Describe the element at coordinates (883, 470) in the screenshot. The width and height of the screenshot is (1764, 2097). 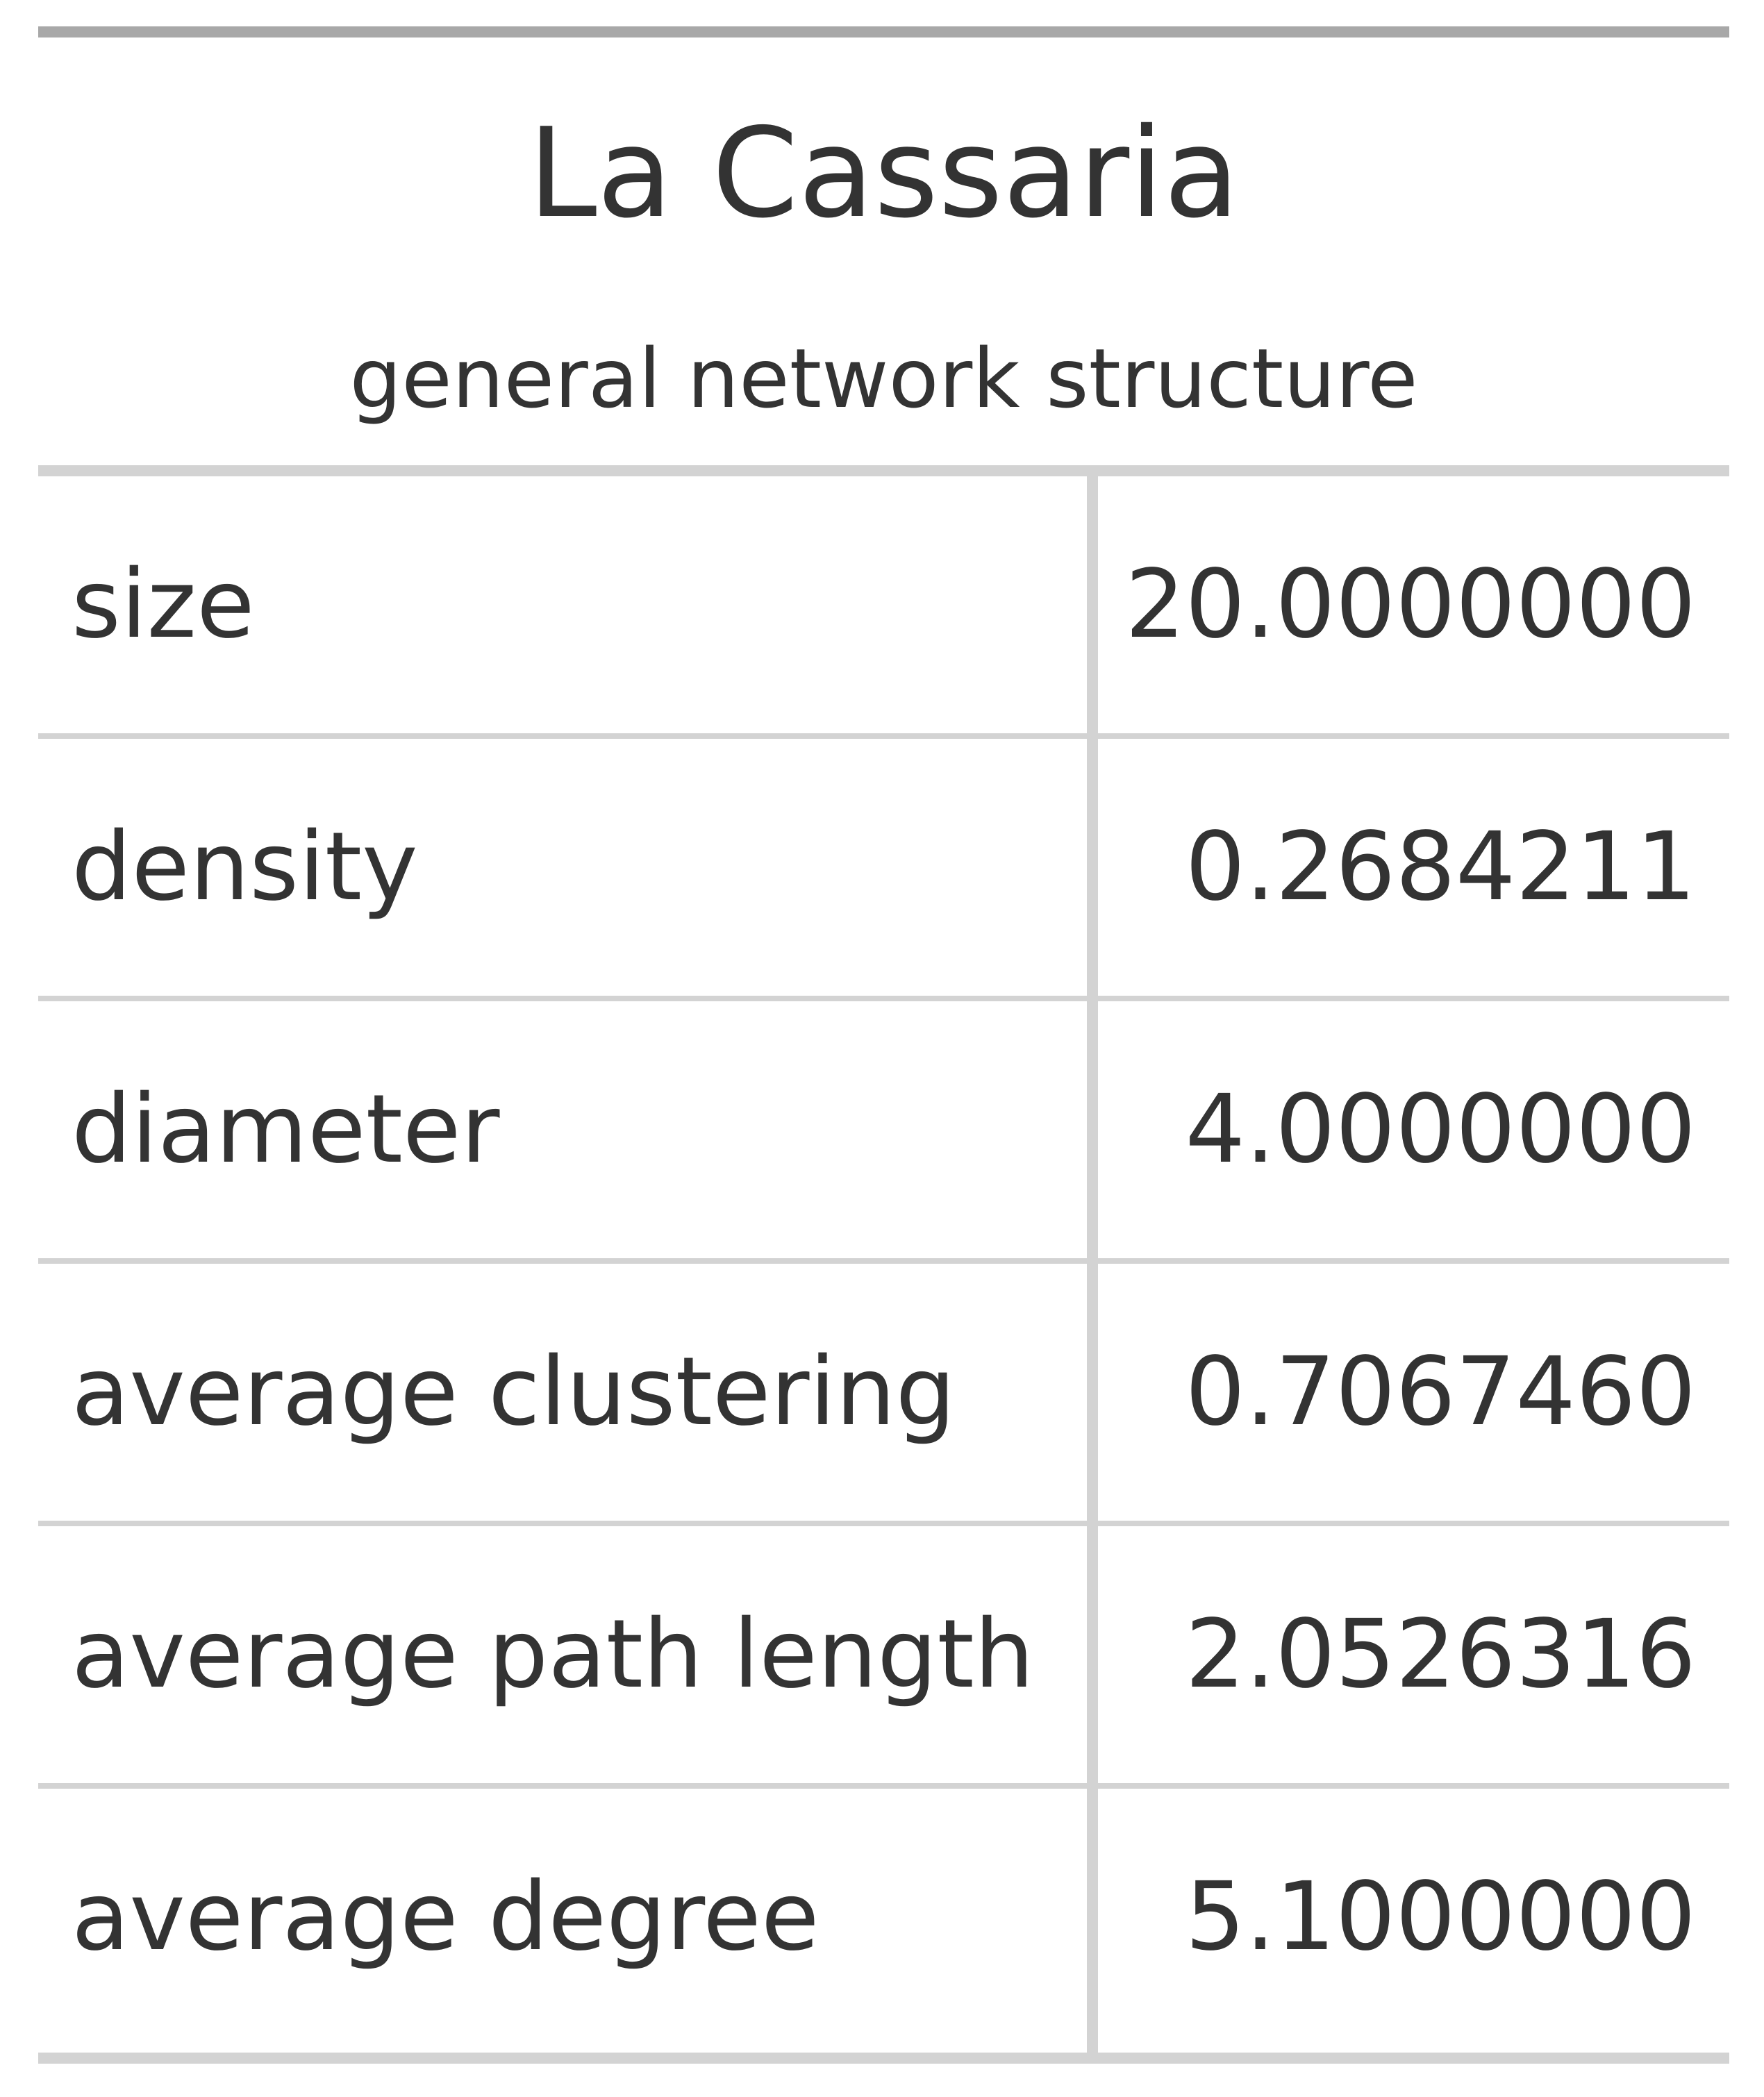
I see `header-rule` at that location.